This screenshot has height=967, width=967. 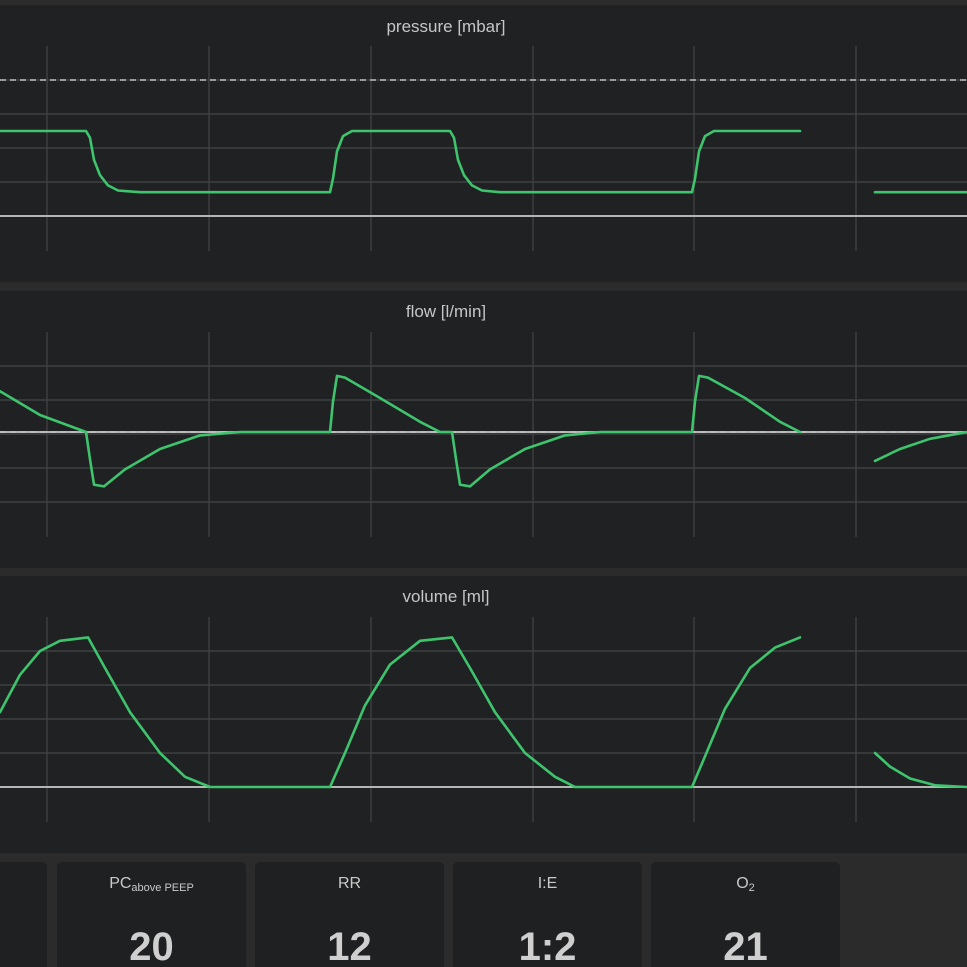 What do you see at coordinates (745, 946) in the screenshot?
I see `parameter-value-o2: 21` at bounding box center [745, 946].